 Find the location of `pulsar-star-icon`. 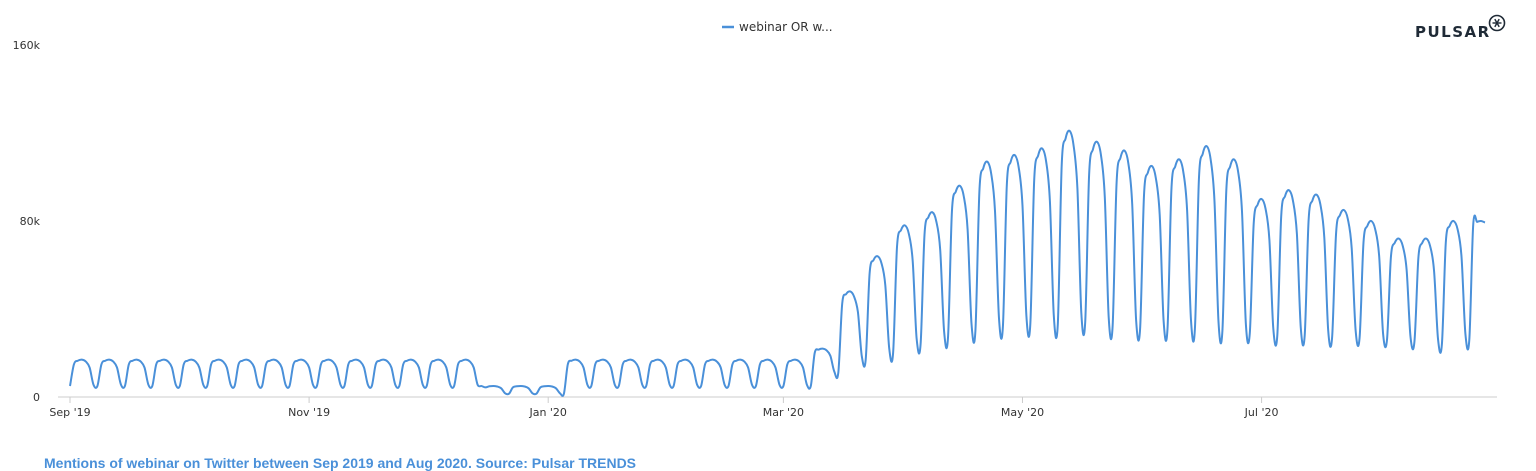

pulsar-star-icon is located at coordinates (1497, 23).